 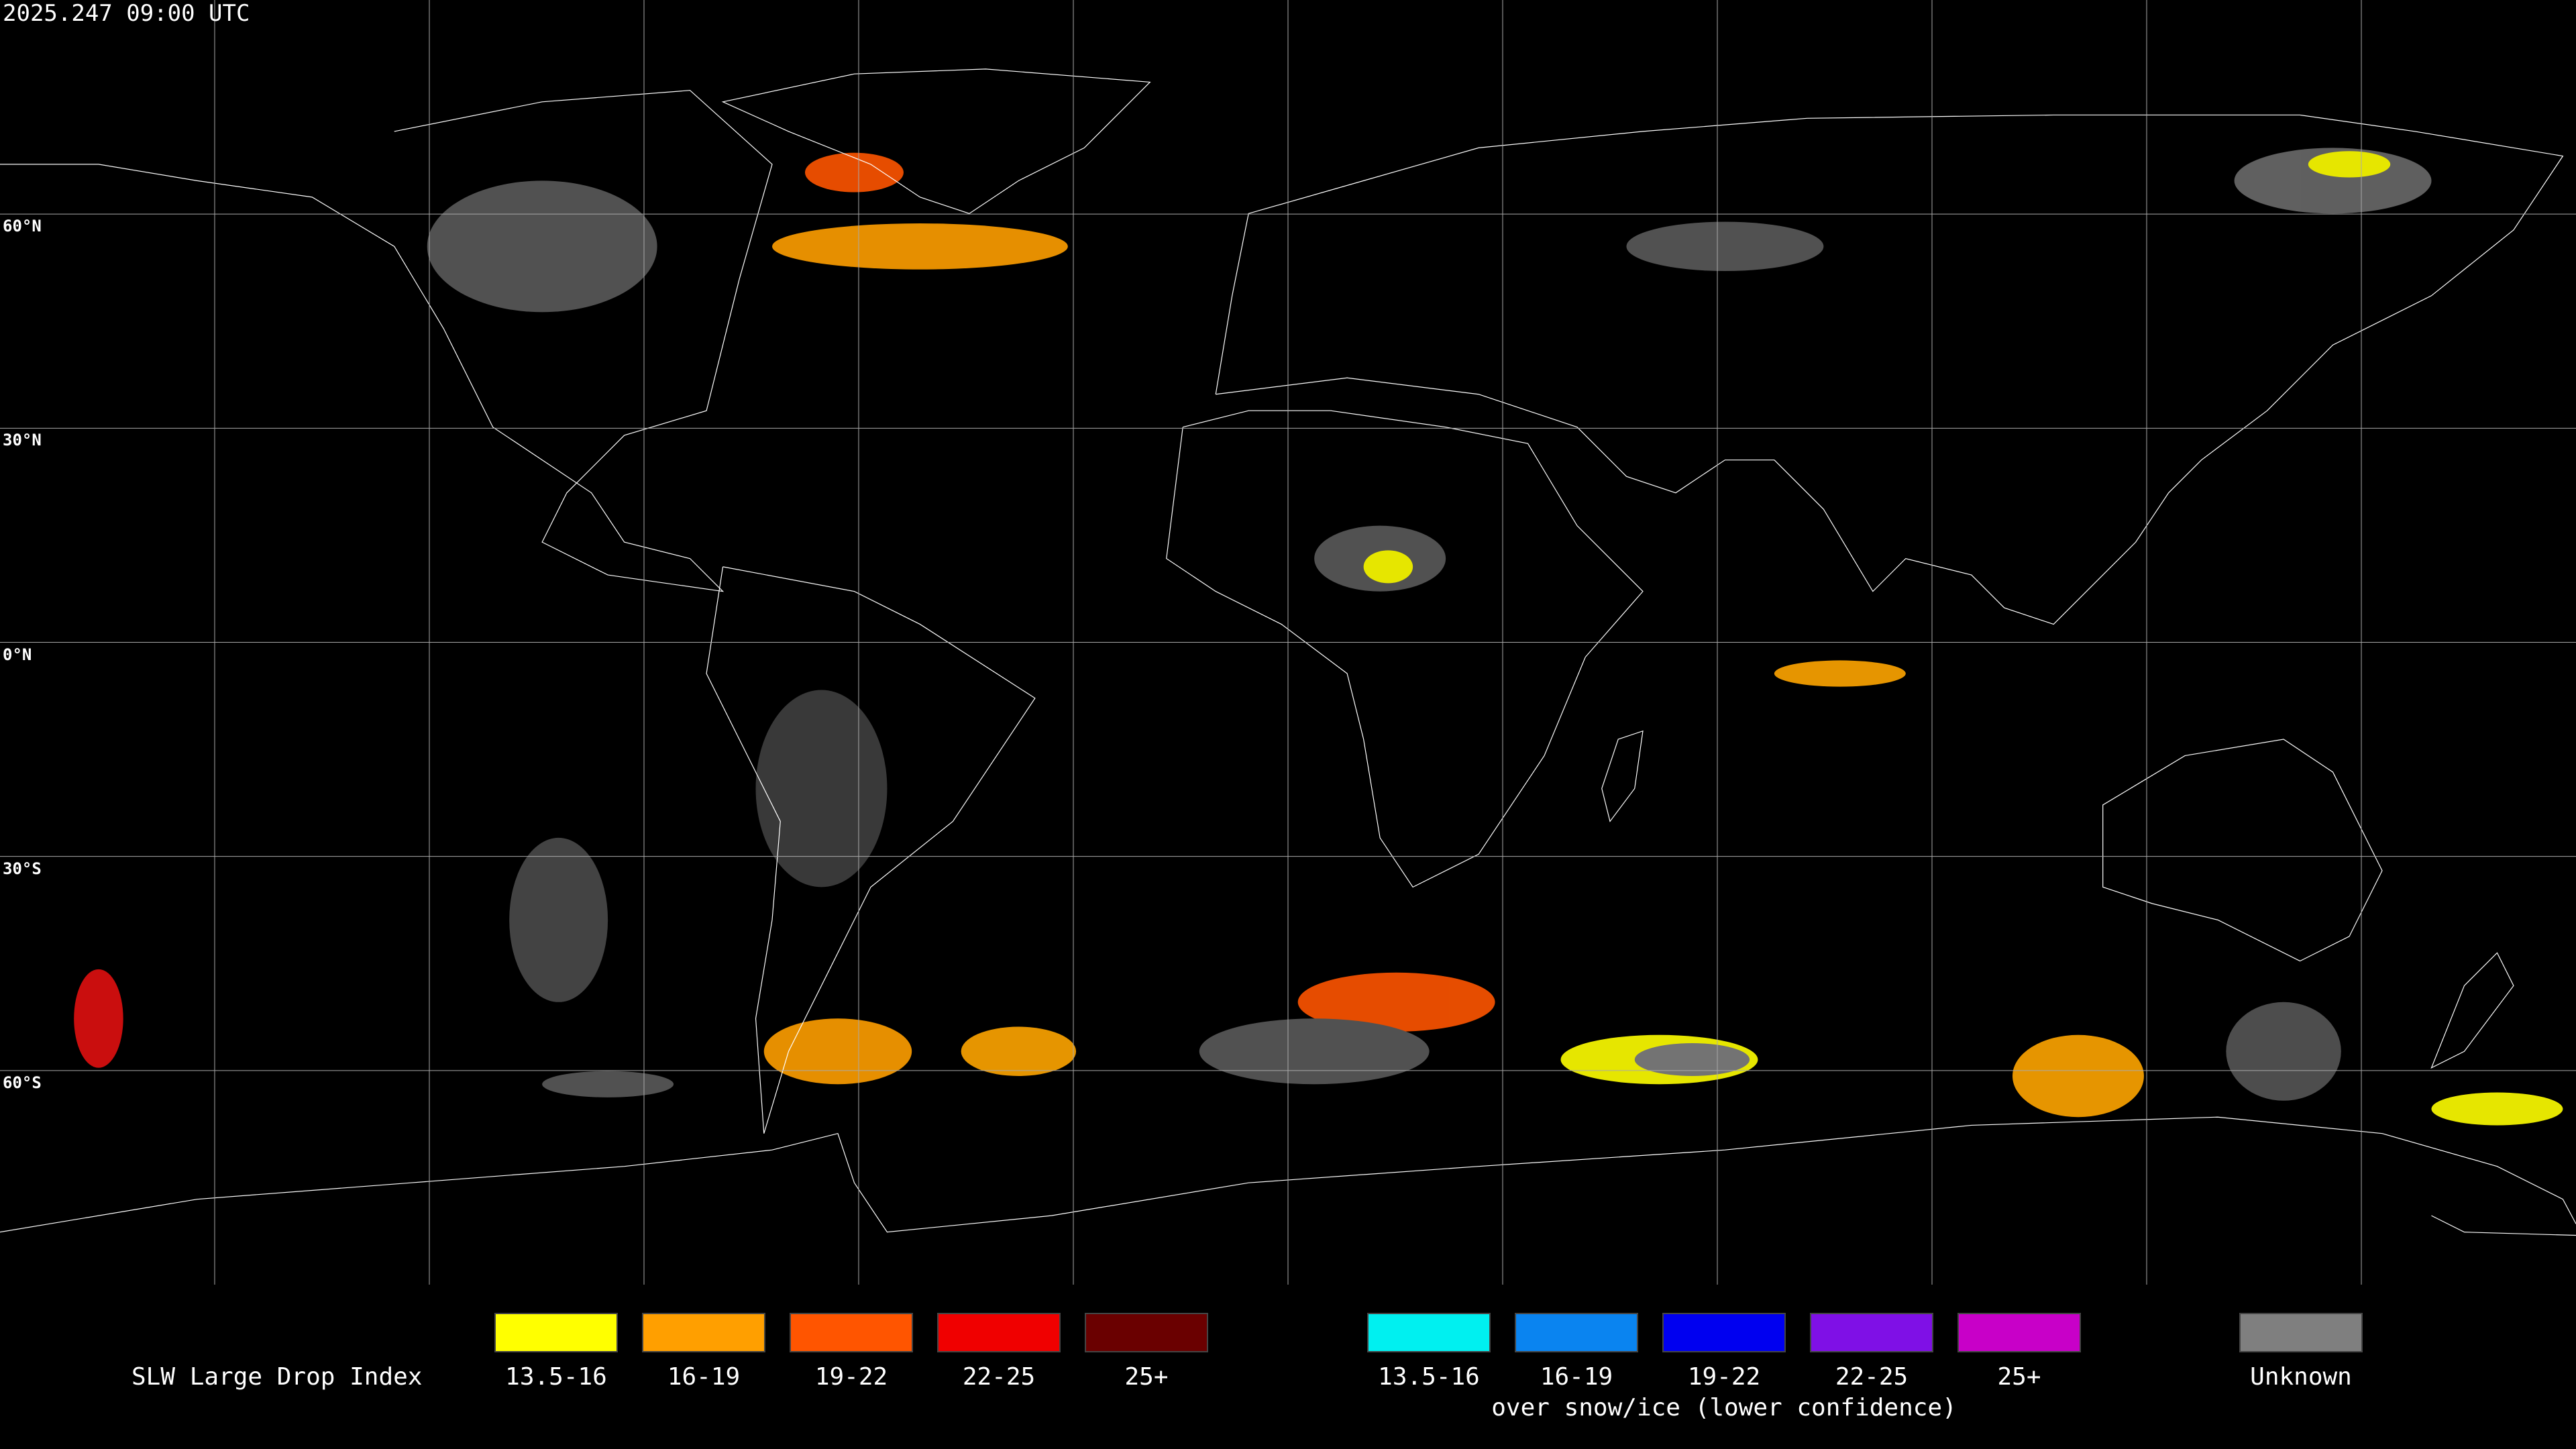 What do you see at coordinates (1724, 1407) in the screenshot?
I see `snow-note: over snow/ice (lower confidence)` at bounding box center [1724, 1407].